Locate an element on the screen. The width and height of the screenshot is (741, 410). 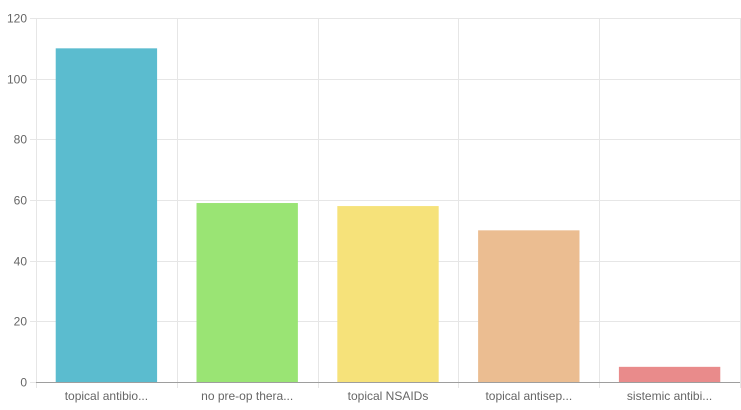
y-tick-label: 100 is located at coordinates (17, 80).